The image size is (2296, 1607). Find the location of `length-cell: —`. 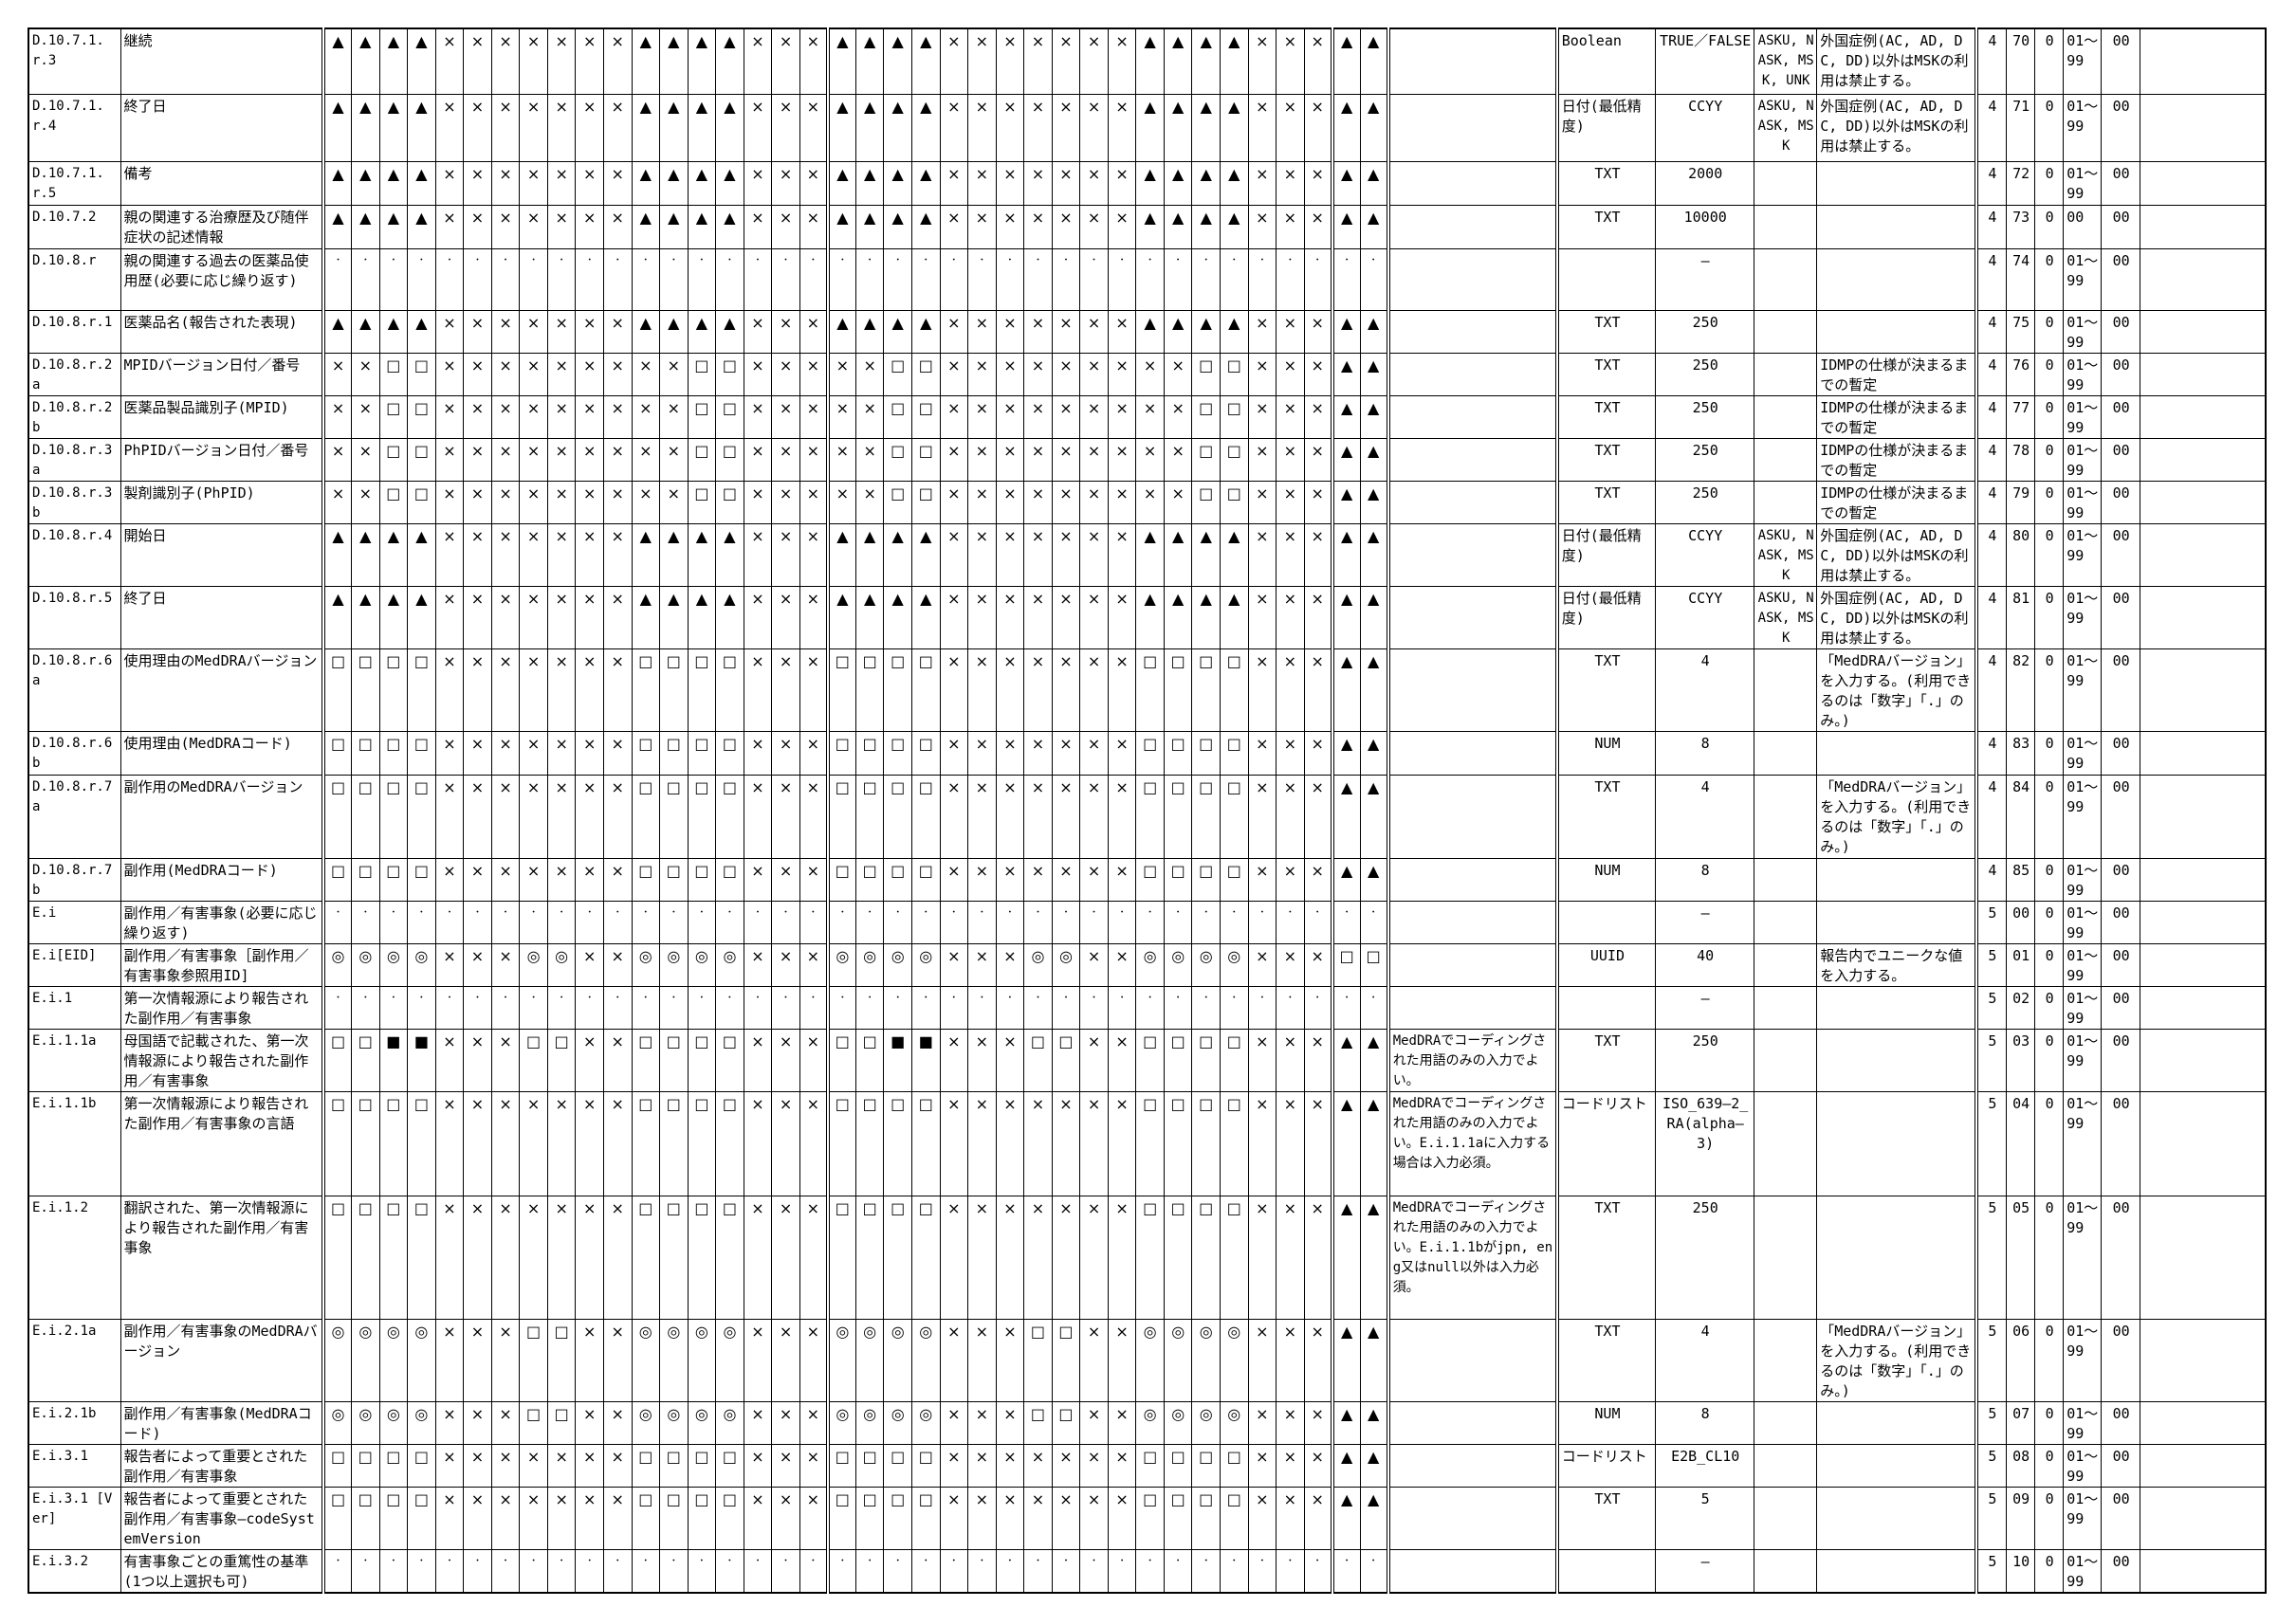

length-cell: — is located at coordinates (1705, 279).